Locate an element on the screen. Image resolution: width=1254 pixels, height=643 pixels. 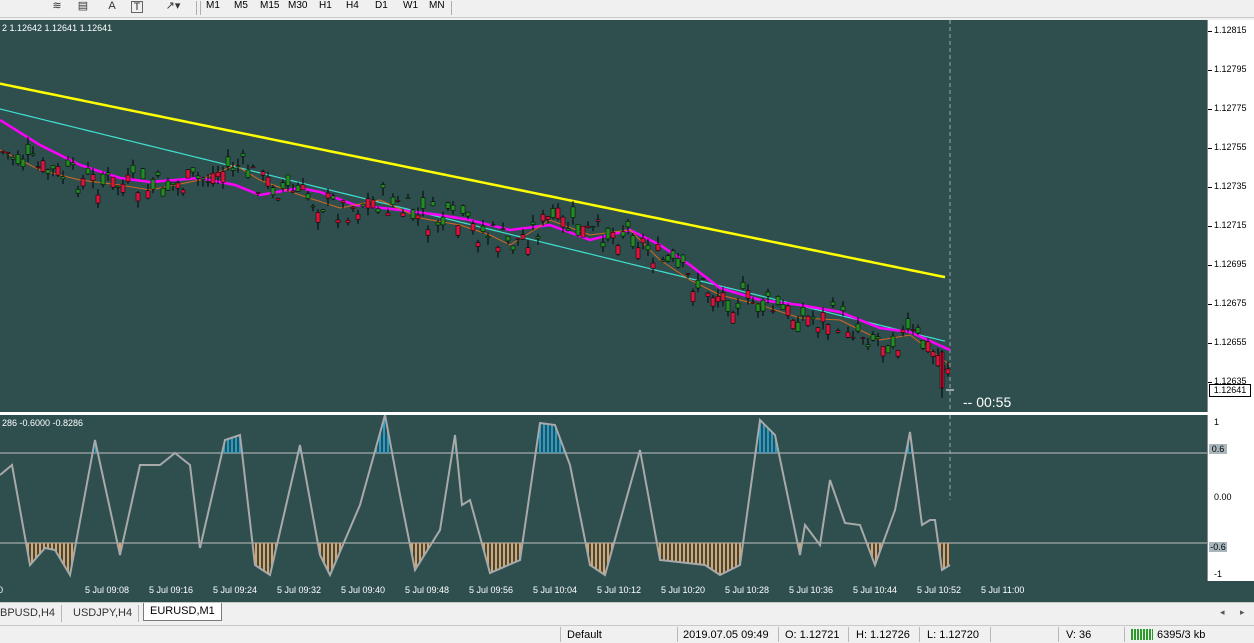
timeframe-h1-button: H1 is located at coordinates (325, 5).